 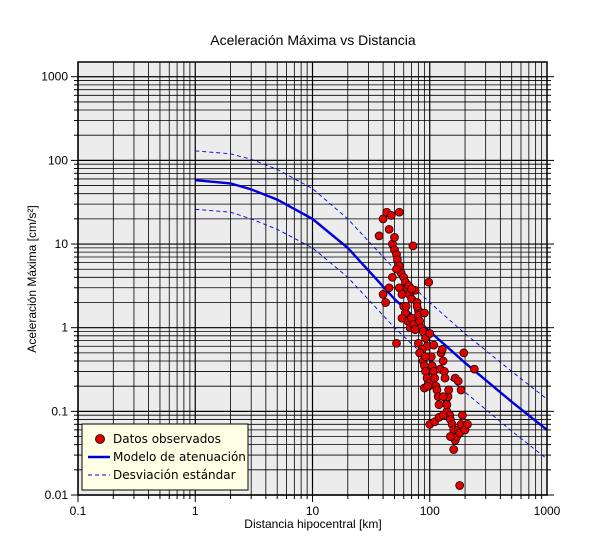 I want to click on y-tick-label: 10, so click(x=62, y=244).